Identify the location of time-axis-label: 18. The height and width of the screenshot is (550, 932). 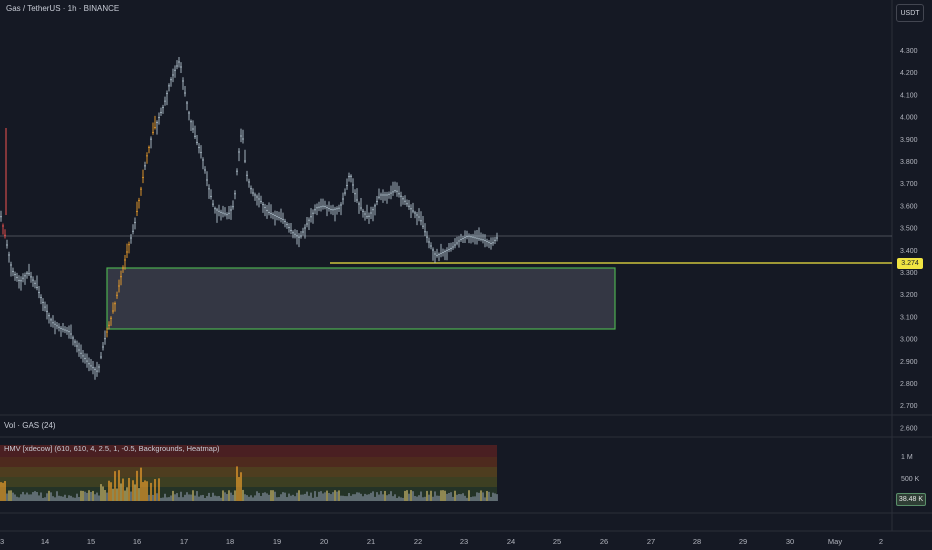
(230, 541).